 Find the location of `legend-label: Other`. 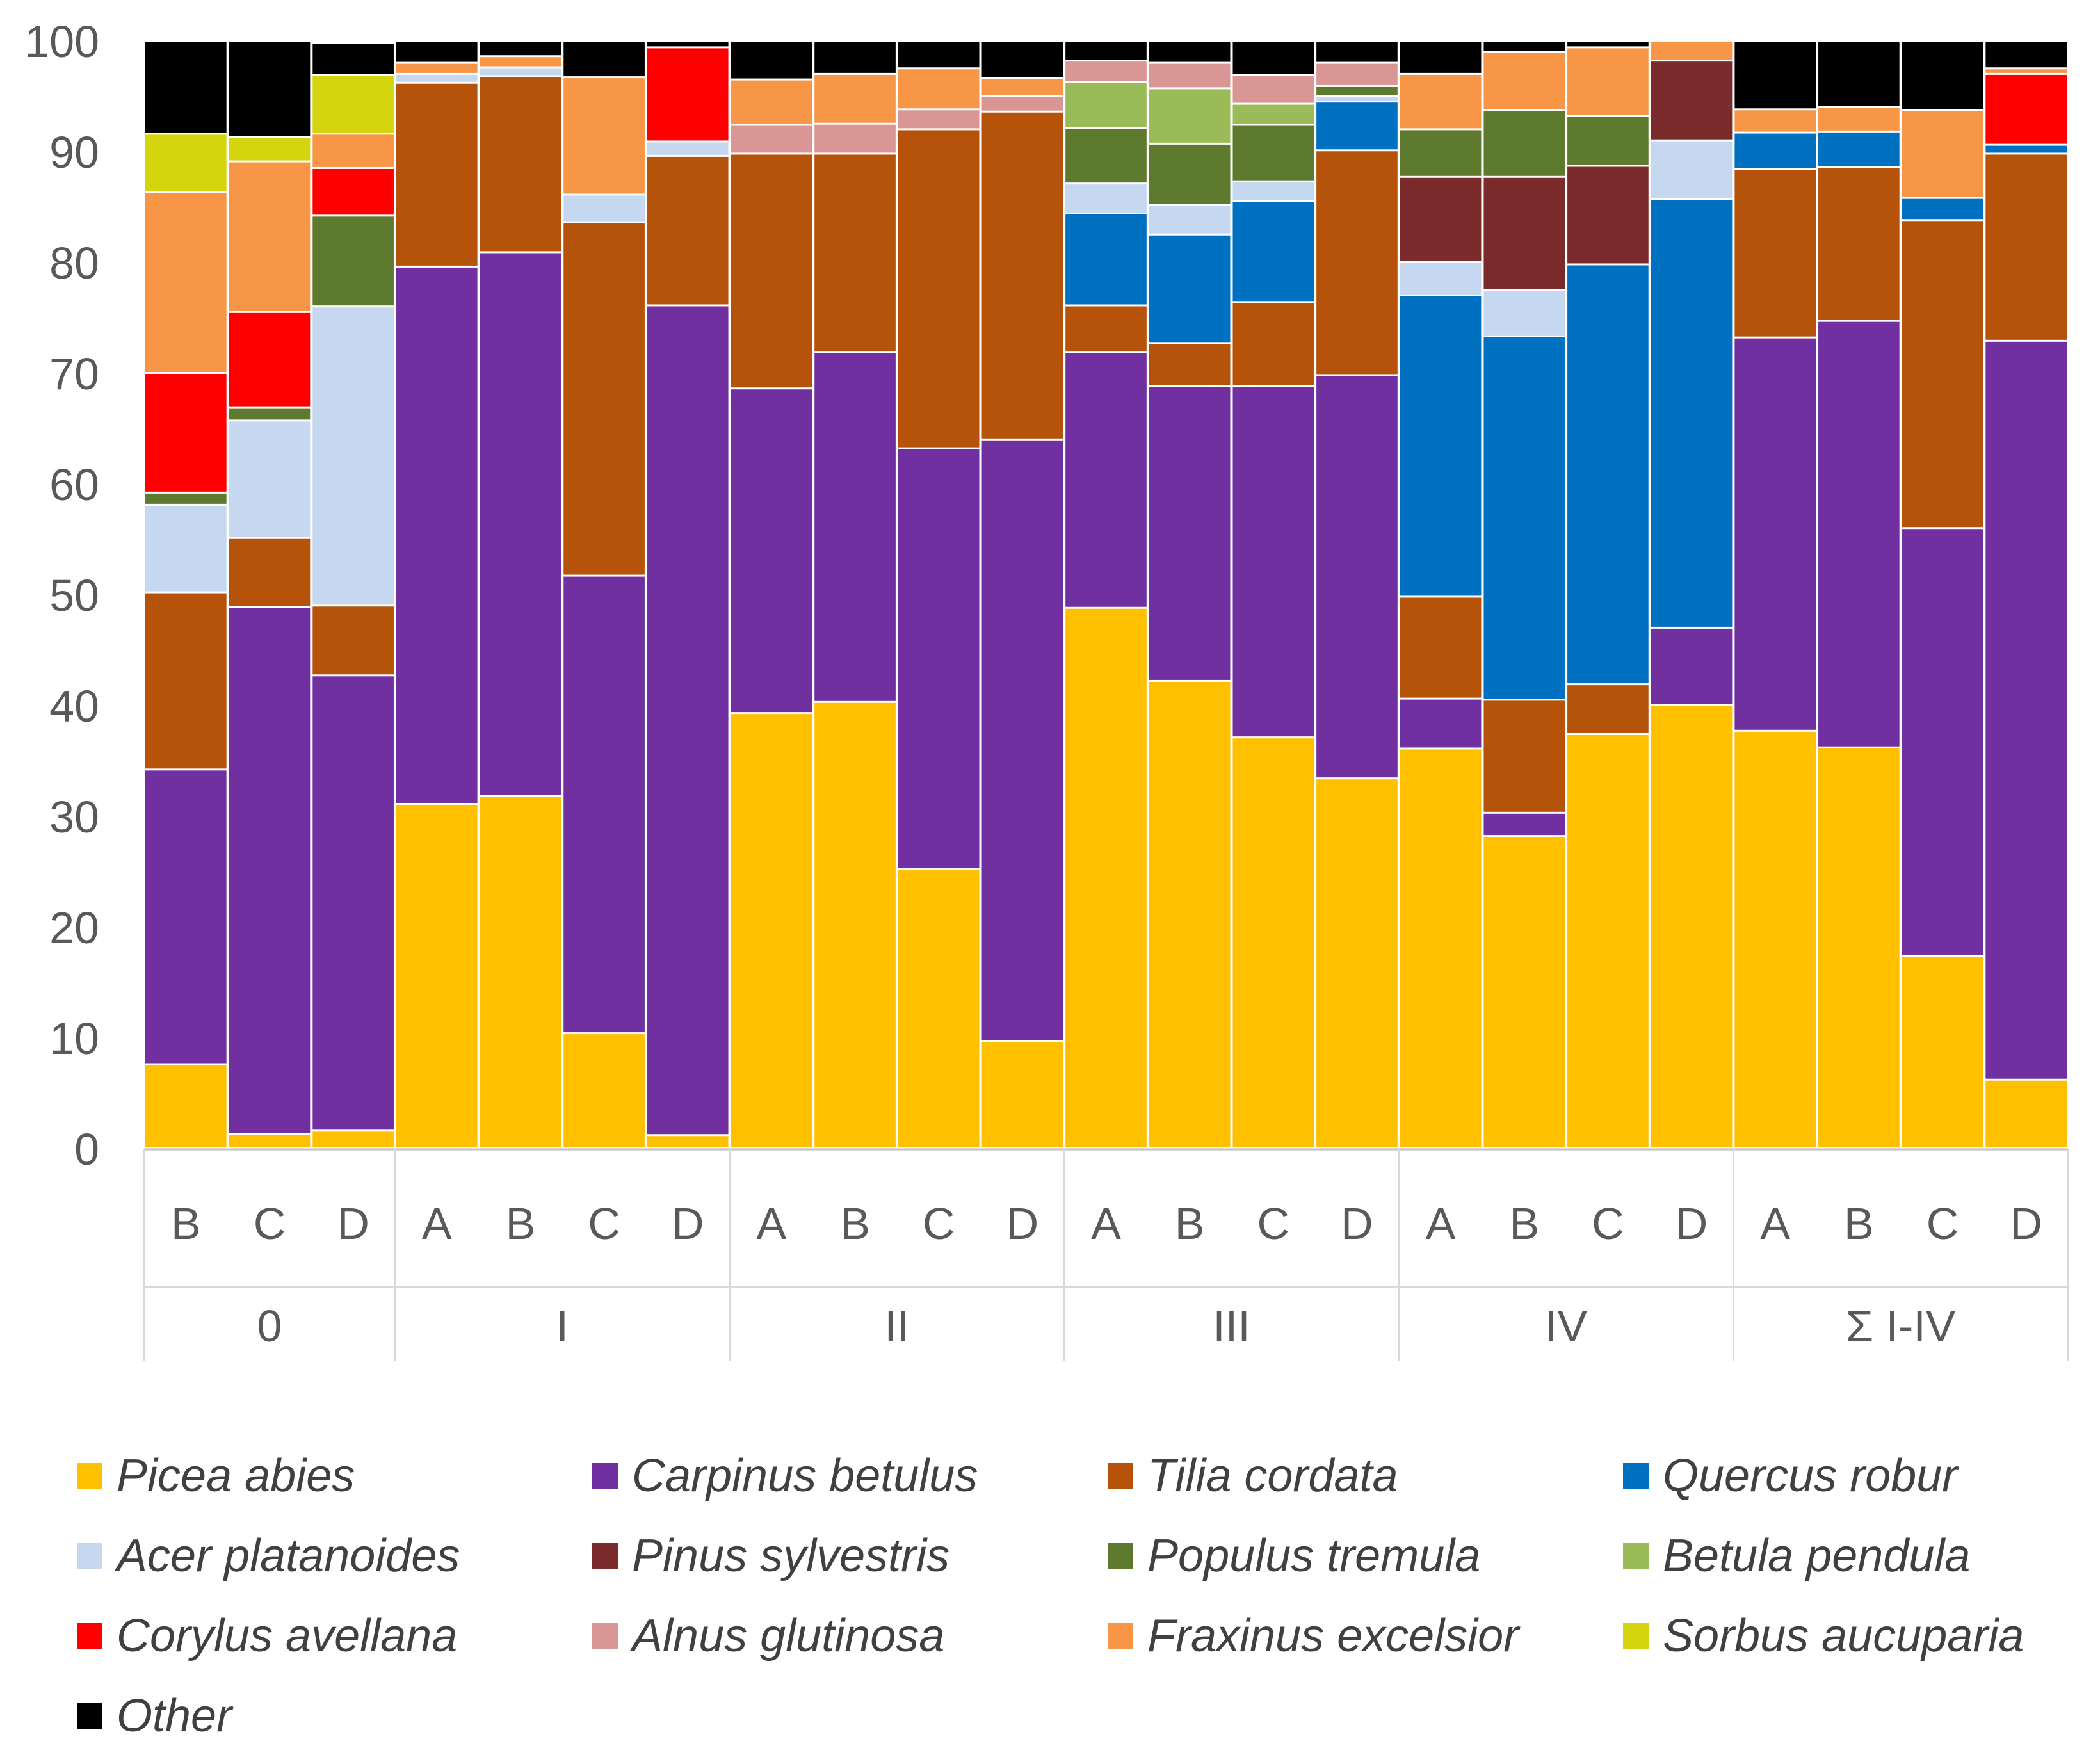

legend-label: Other is located at coordinates (175, 1716).